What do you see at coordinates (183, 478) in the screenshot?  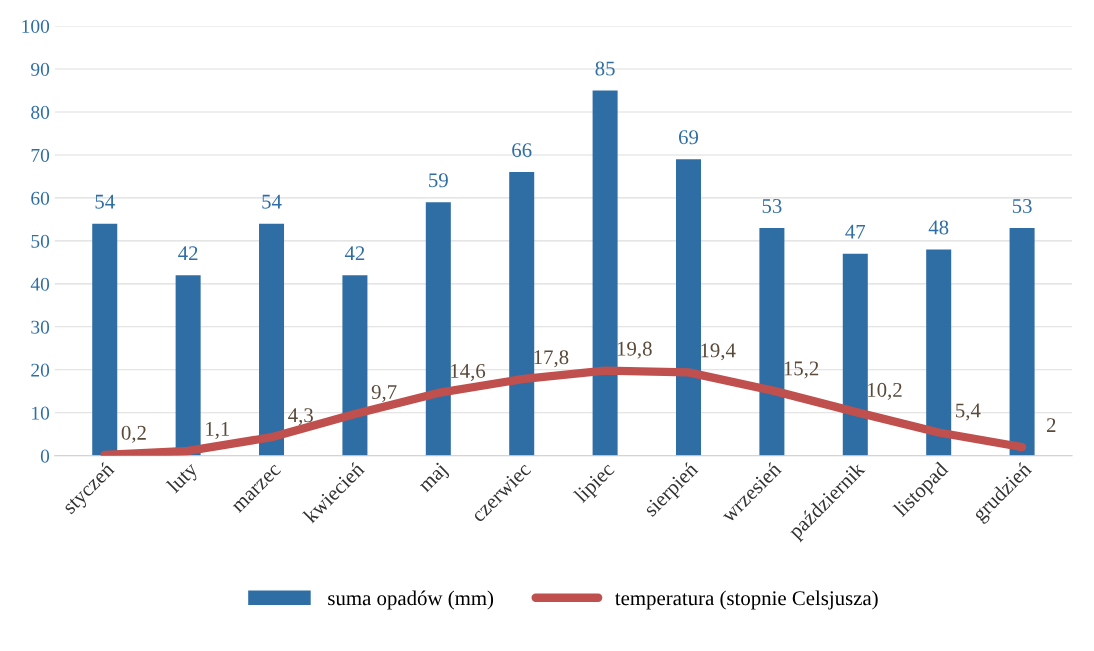 I see `x-tick-label: luty` at bounding box center [183, 478].